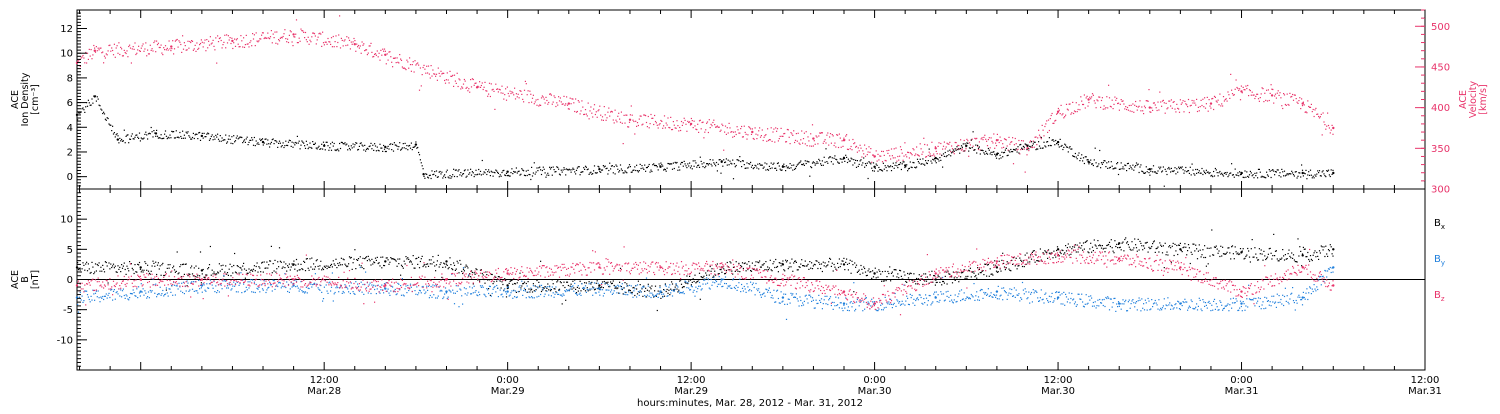 The image size is (1500, 414). I want to click on y-tick-label: -10, so click(65, 340).